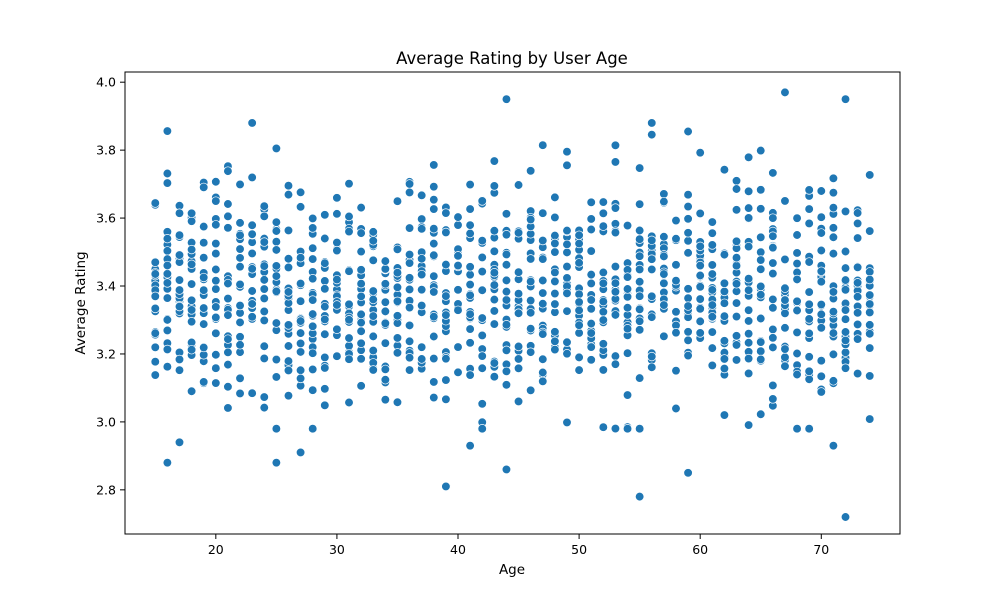  Describe the element at coordinates (81, 302) in the screenshot. I see `y-axis-title: Average Rating` at that location.